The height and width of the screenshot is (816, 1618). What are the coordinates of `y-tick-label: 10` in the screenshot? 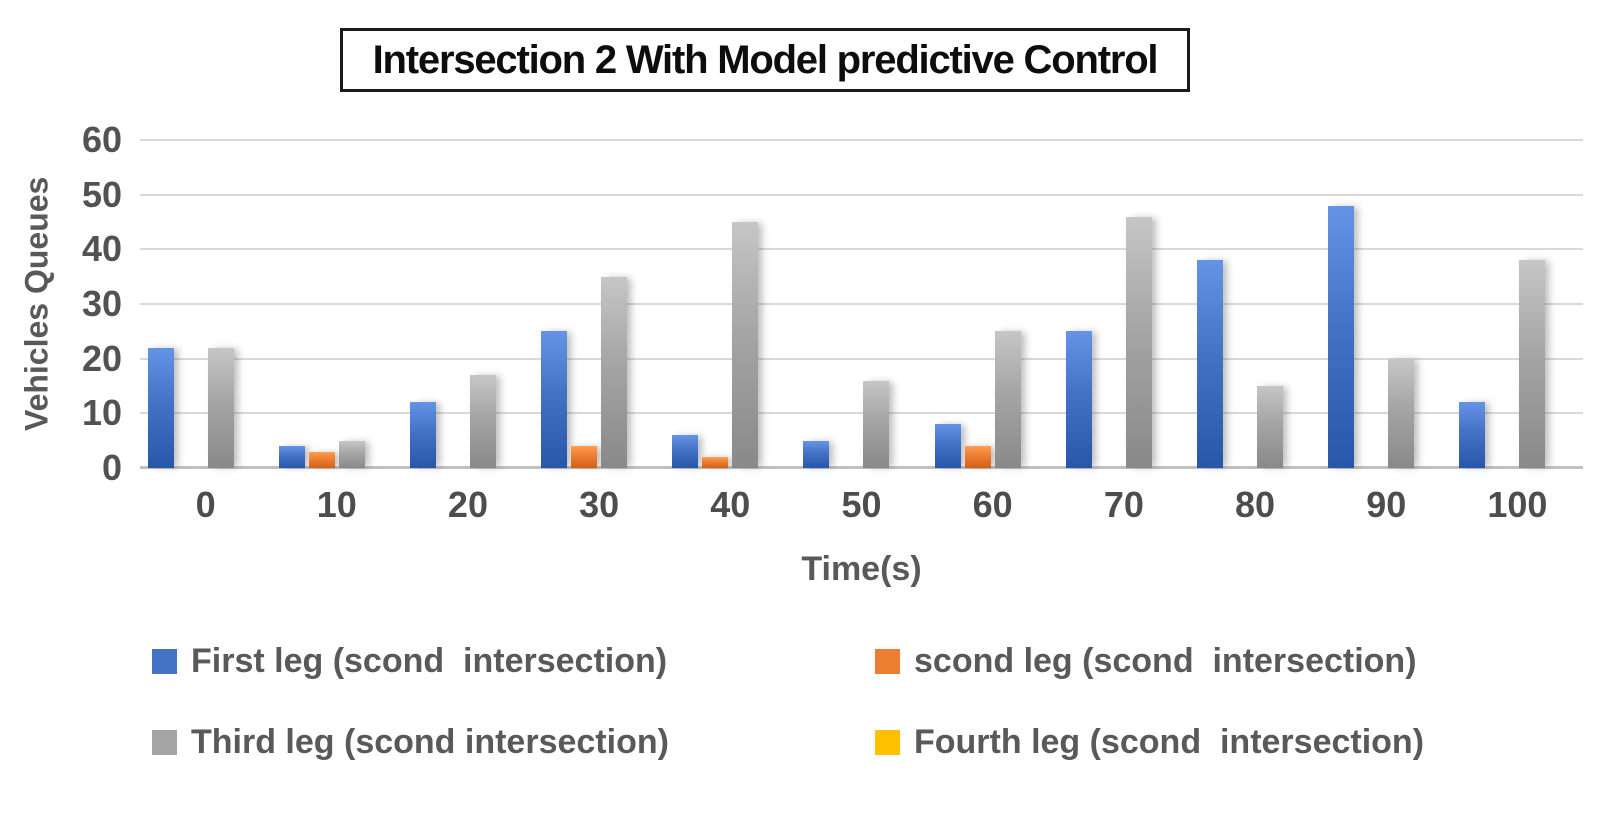 It's located at (101, 413).